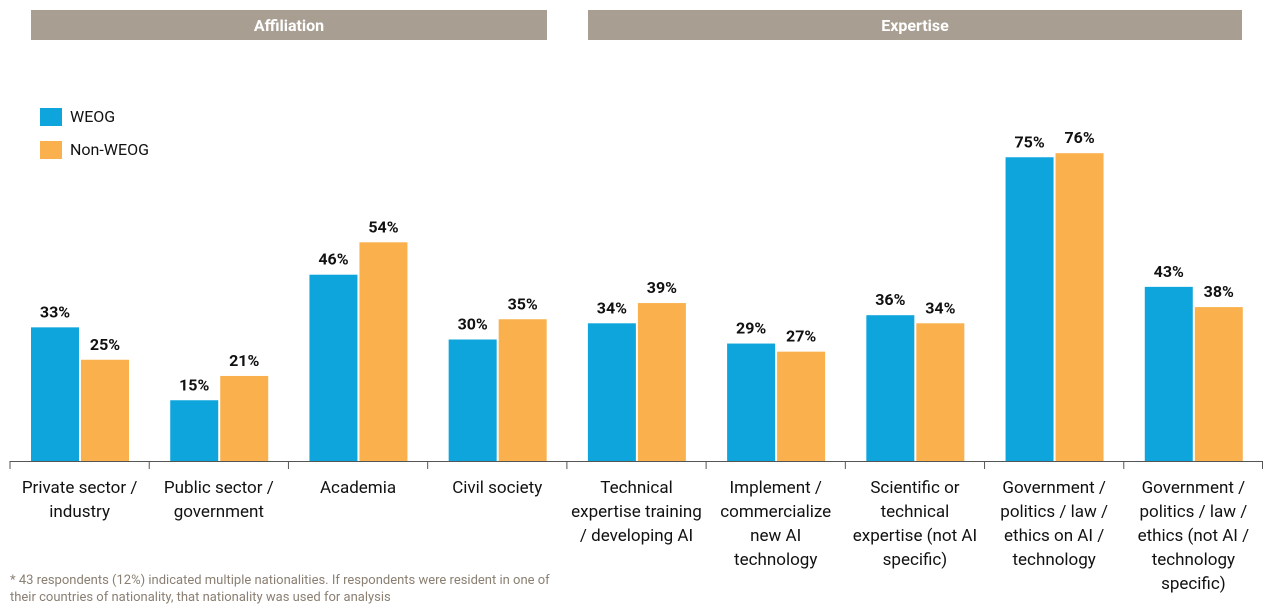  I want to click on x-tick-label: Public sector / government, so click(218, 500).